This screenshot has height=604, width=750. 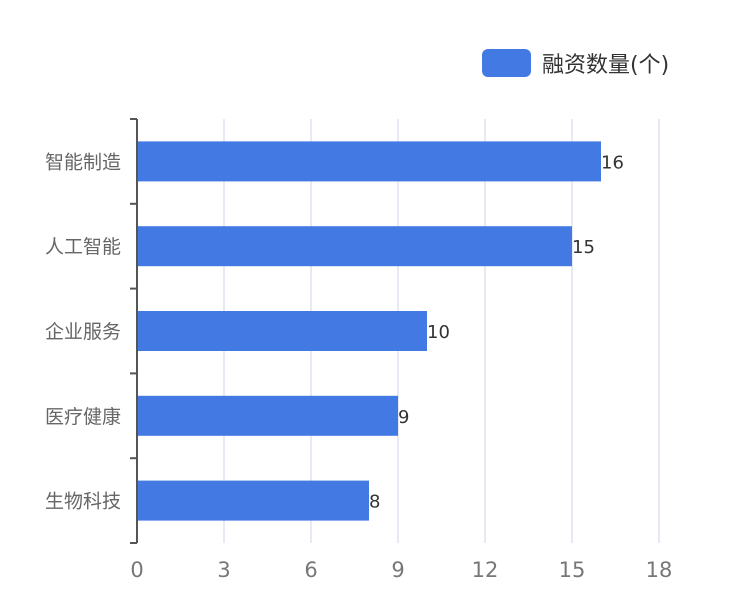 What do you see at coordinates (374, 502) in the screenshot?
I see `data-label: 8` at bounding box center [374, 502].